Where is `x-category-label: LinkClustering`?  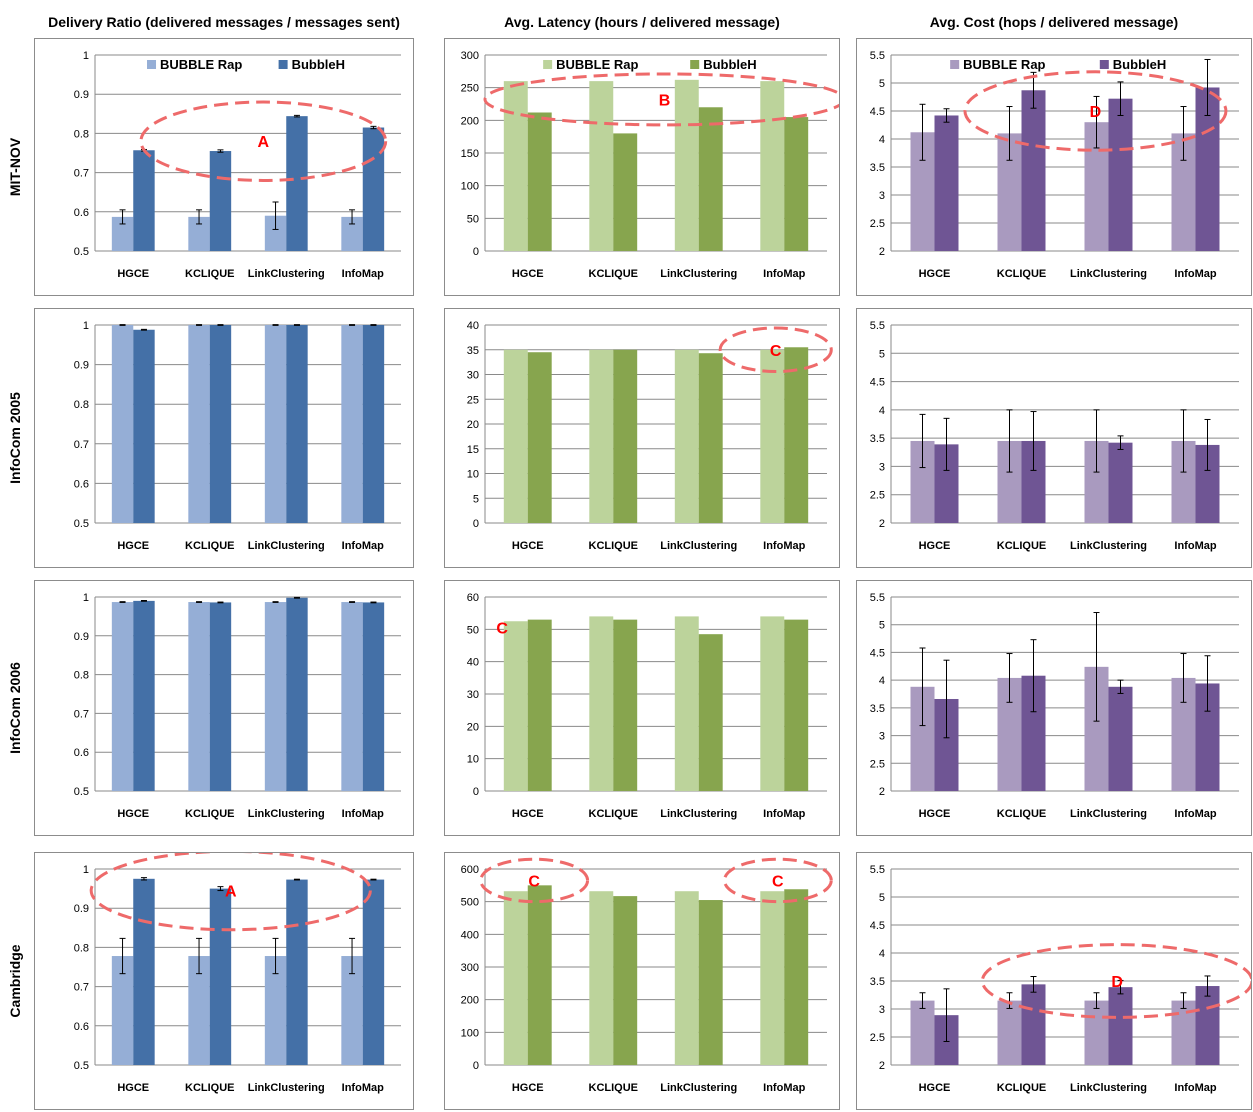
x-category-label: LinkClustering is located at coordinates (1108, 814).